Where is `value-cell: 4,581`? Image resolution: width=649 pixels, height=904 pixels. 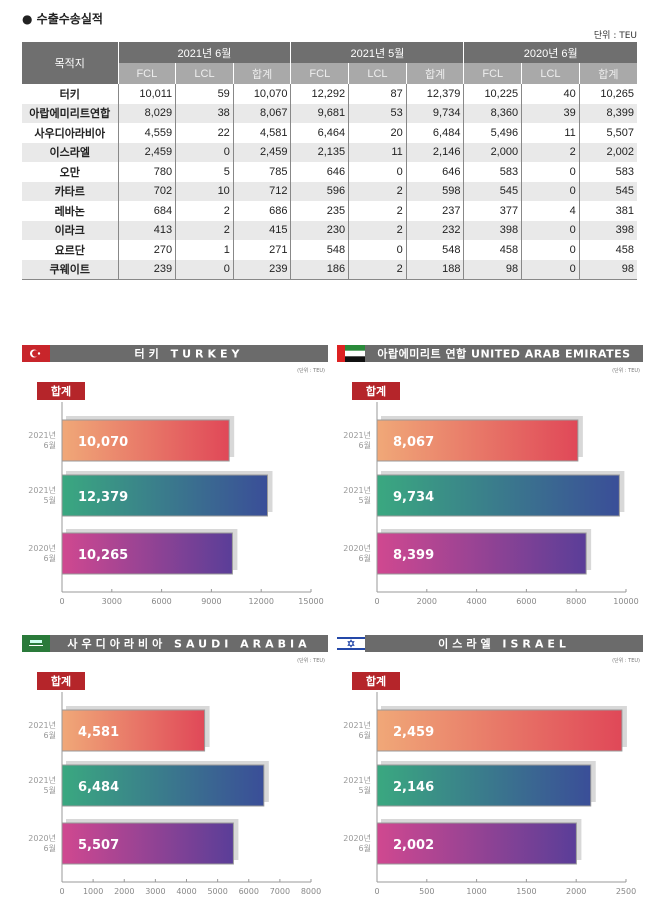 value-cell: 4,581 is located at coordinates (261, 133).